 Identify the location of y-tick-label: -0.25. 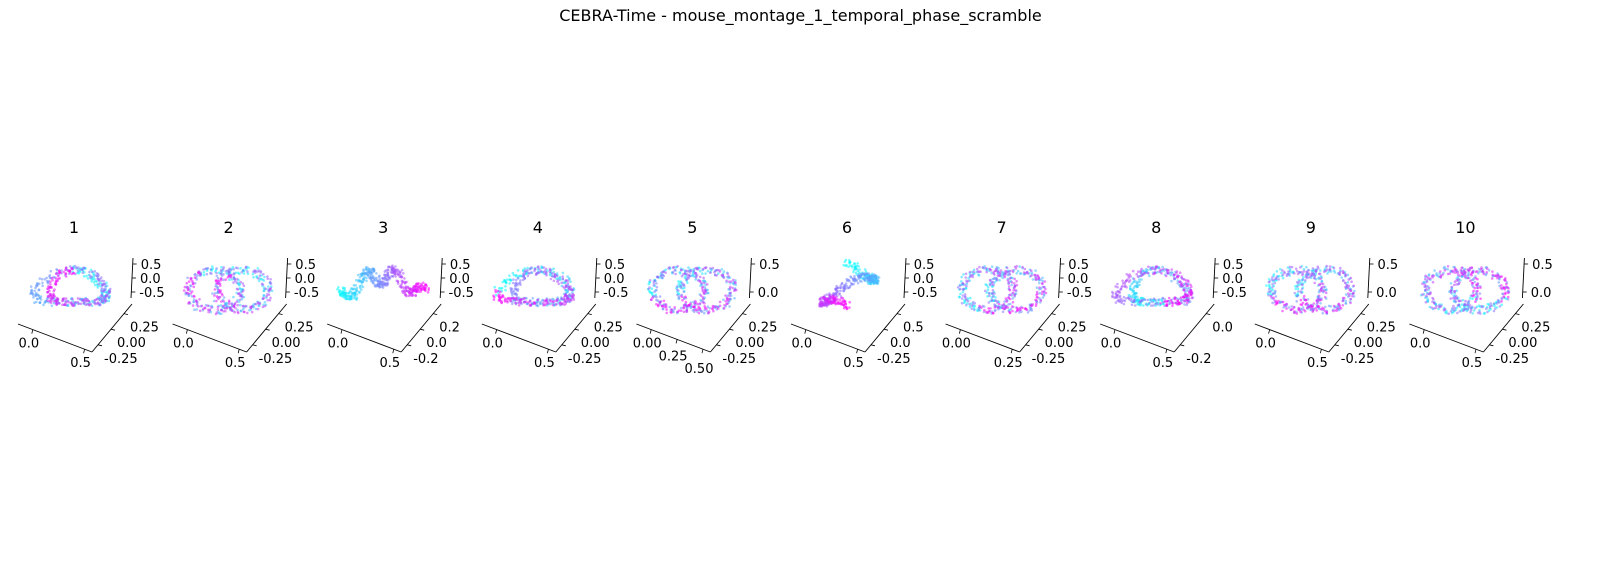
(894, 359).